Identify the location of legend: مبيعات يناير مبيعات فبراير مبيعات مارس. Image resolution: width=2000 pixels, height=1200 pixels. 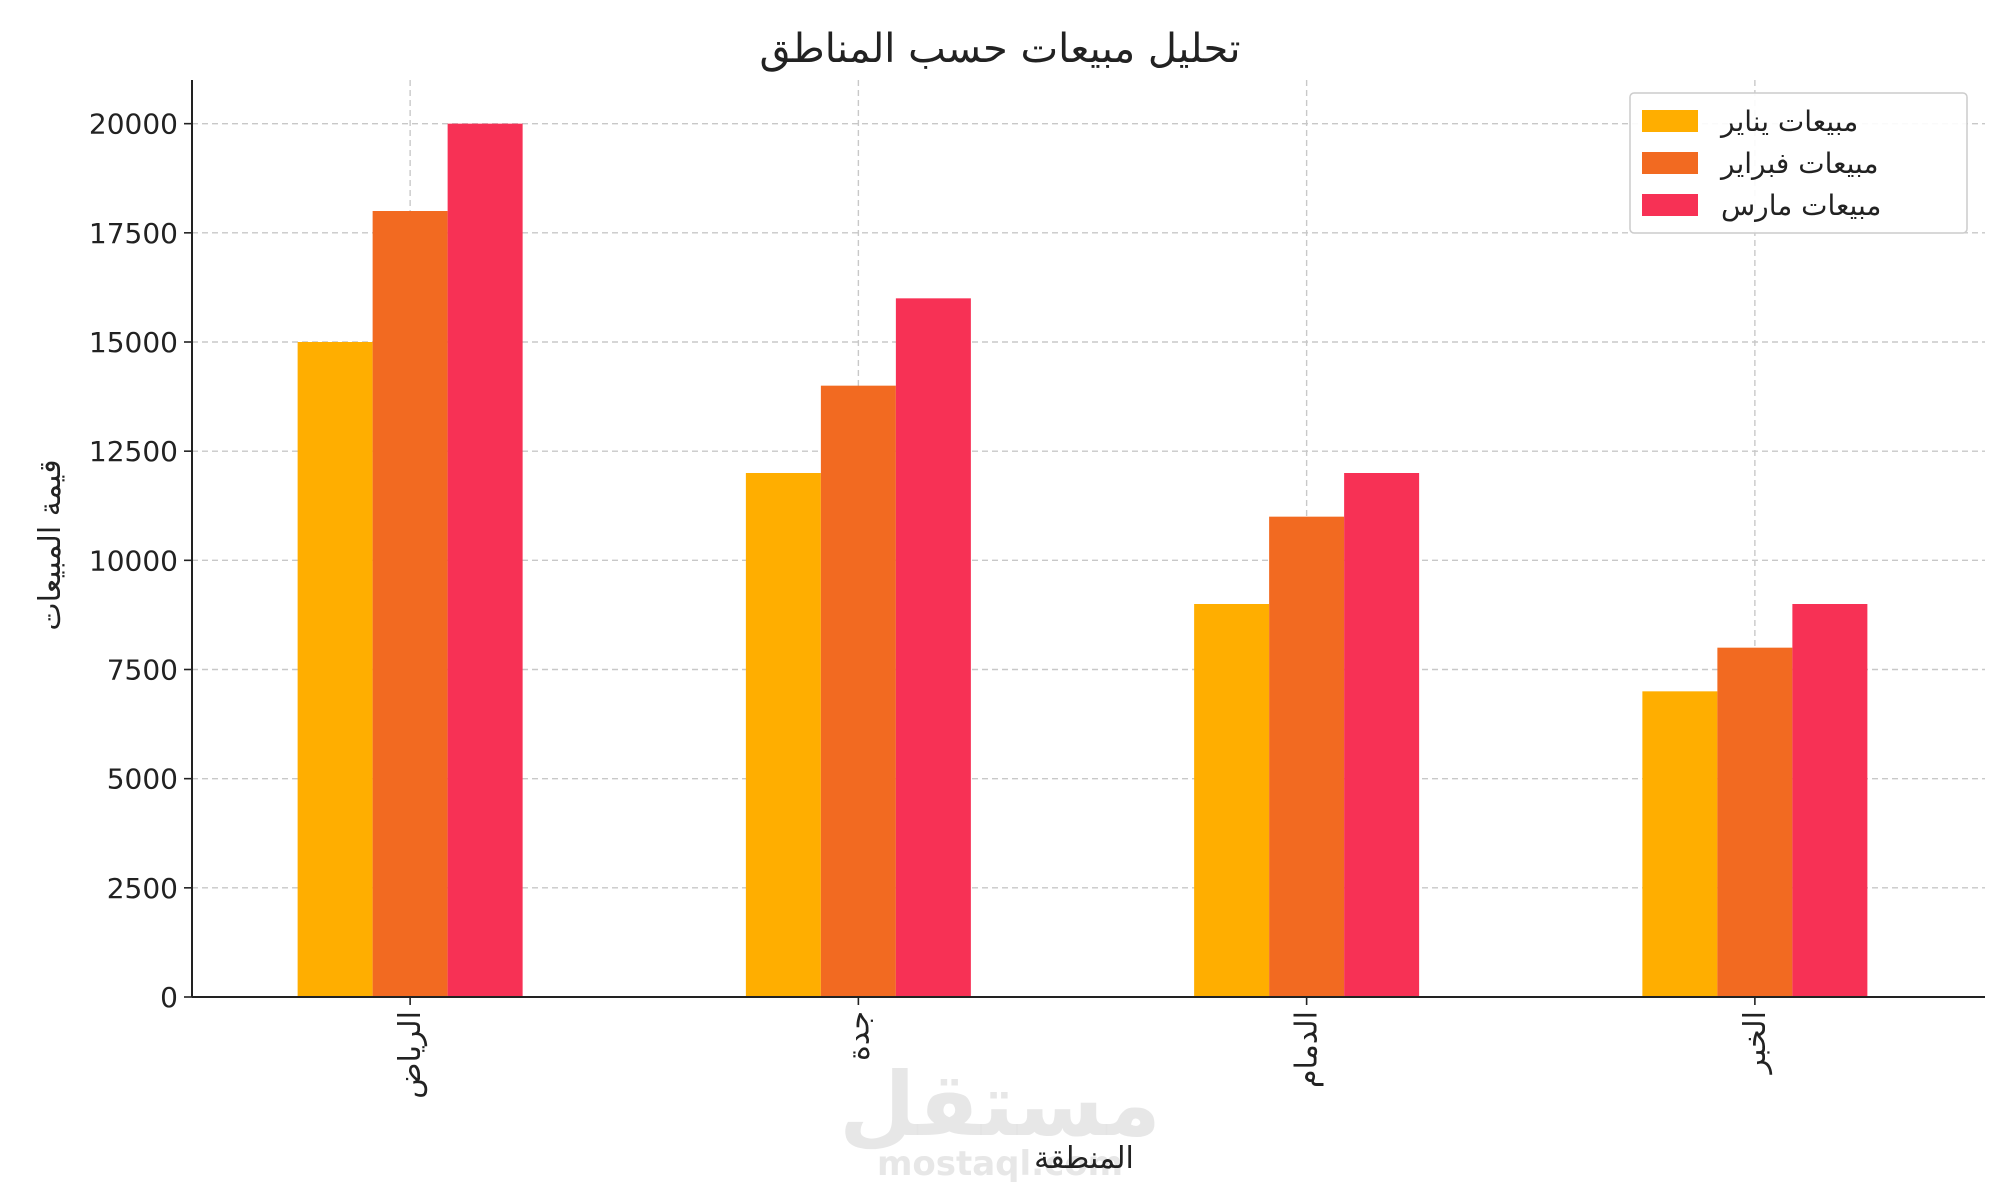
(1798, 163).